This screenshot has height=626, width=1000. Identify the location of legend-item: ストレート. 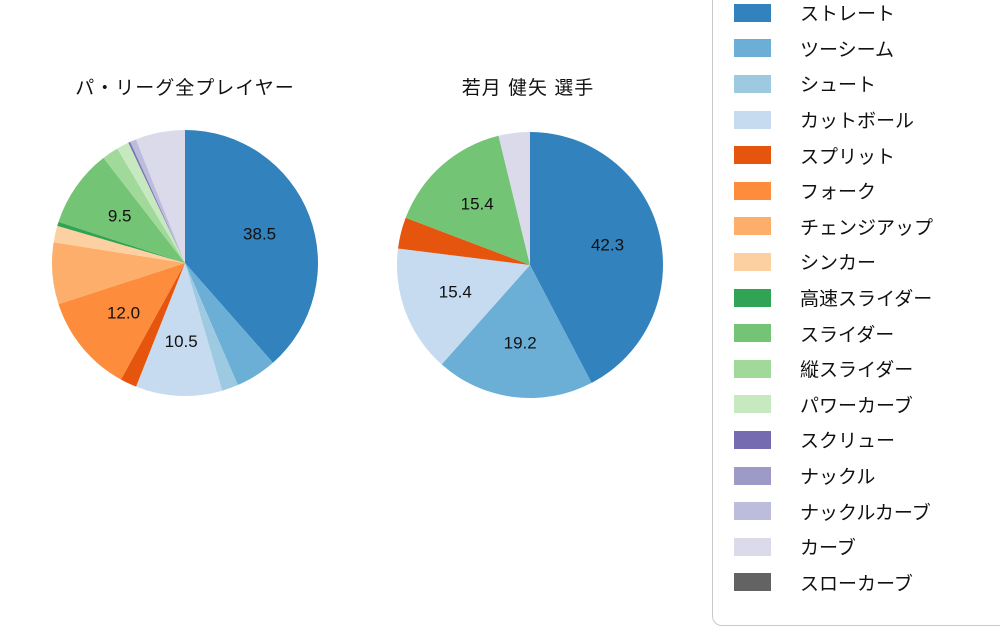
(867, 15).